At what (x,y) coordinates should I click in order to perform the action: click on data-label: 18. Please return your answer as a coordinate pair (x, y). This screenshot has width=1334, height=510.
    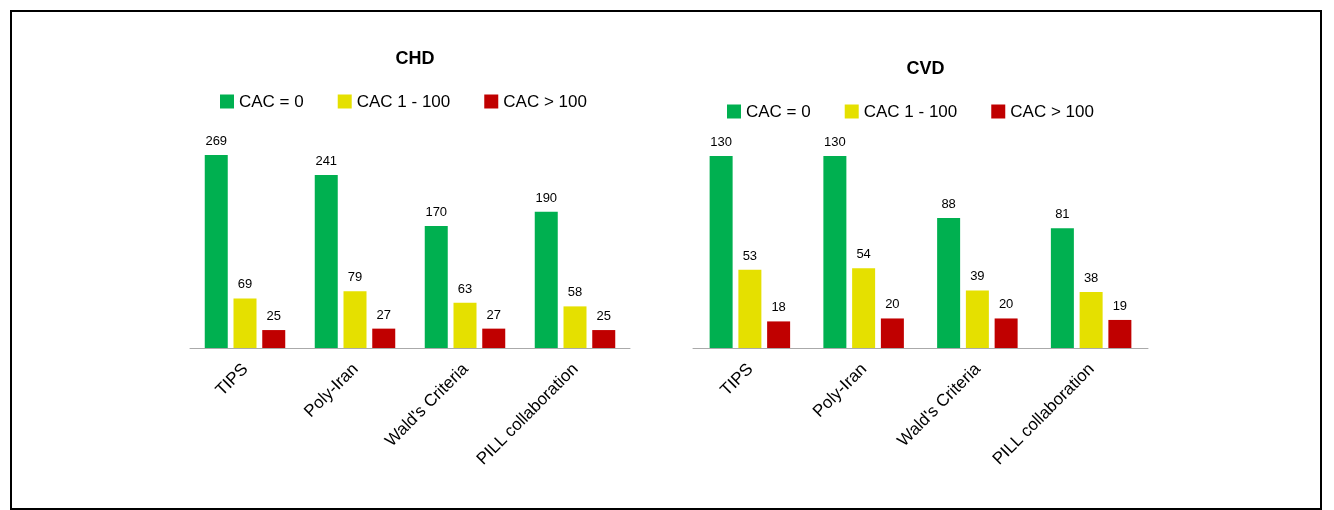
    Looking at the image, I should click on (778, 307).